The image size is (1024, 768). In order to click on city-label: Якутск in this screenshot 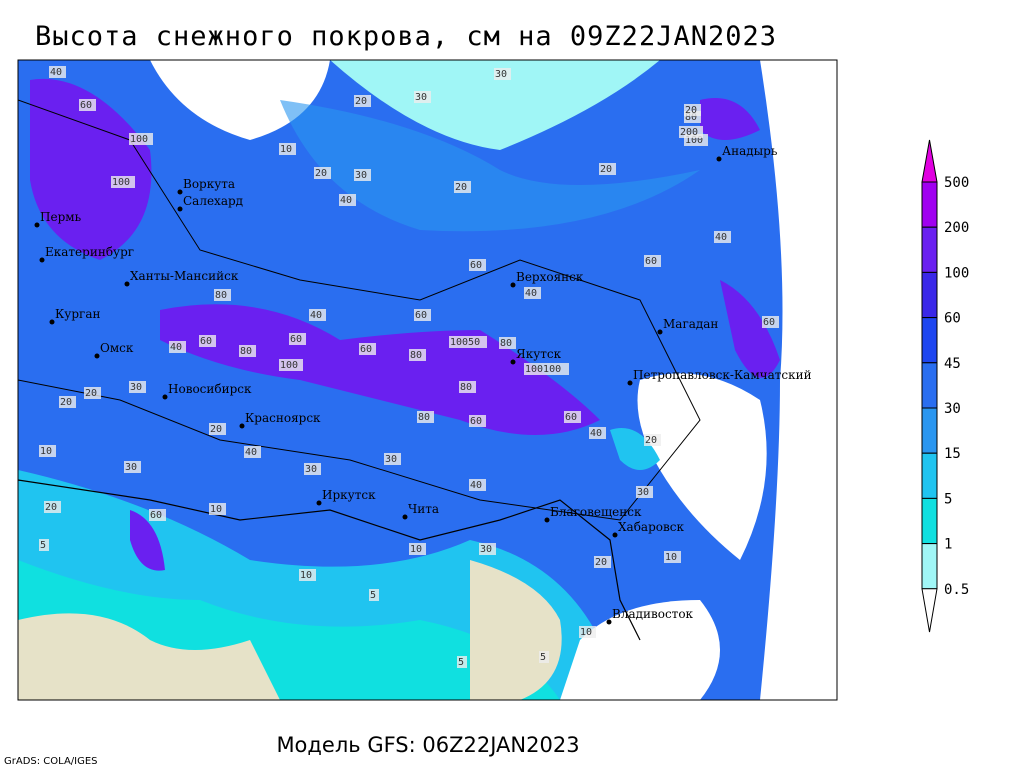, I will do `click(539, 354)`.